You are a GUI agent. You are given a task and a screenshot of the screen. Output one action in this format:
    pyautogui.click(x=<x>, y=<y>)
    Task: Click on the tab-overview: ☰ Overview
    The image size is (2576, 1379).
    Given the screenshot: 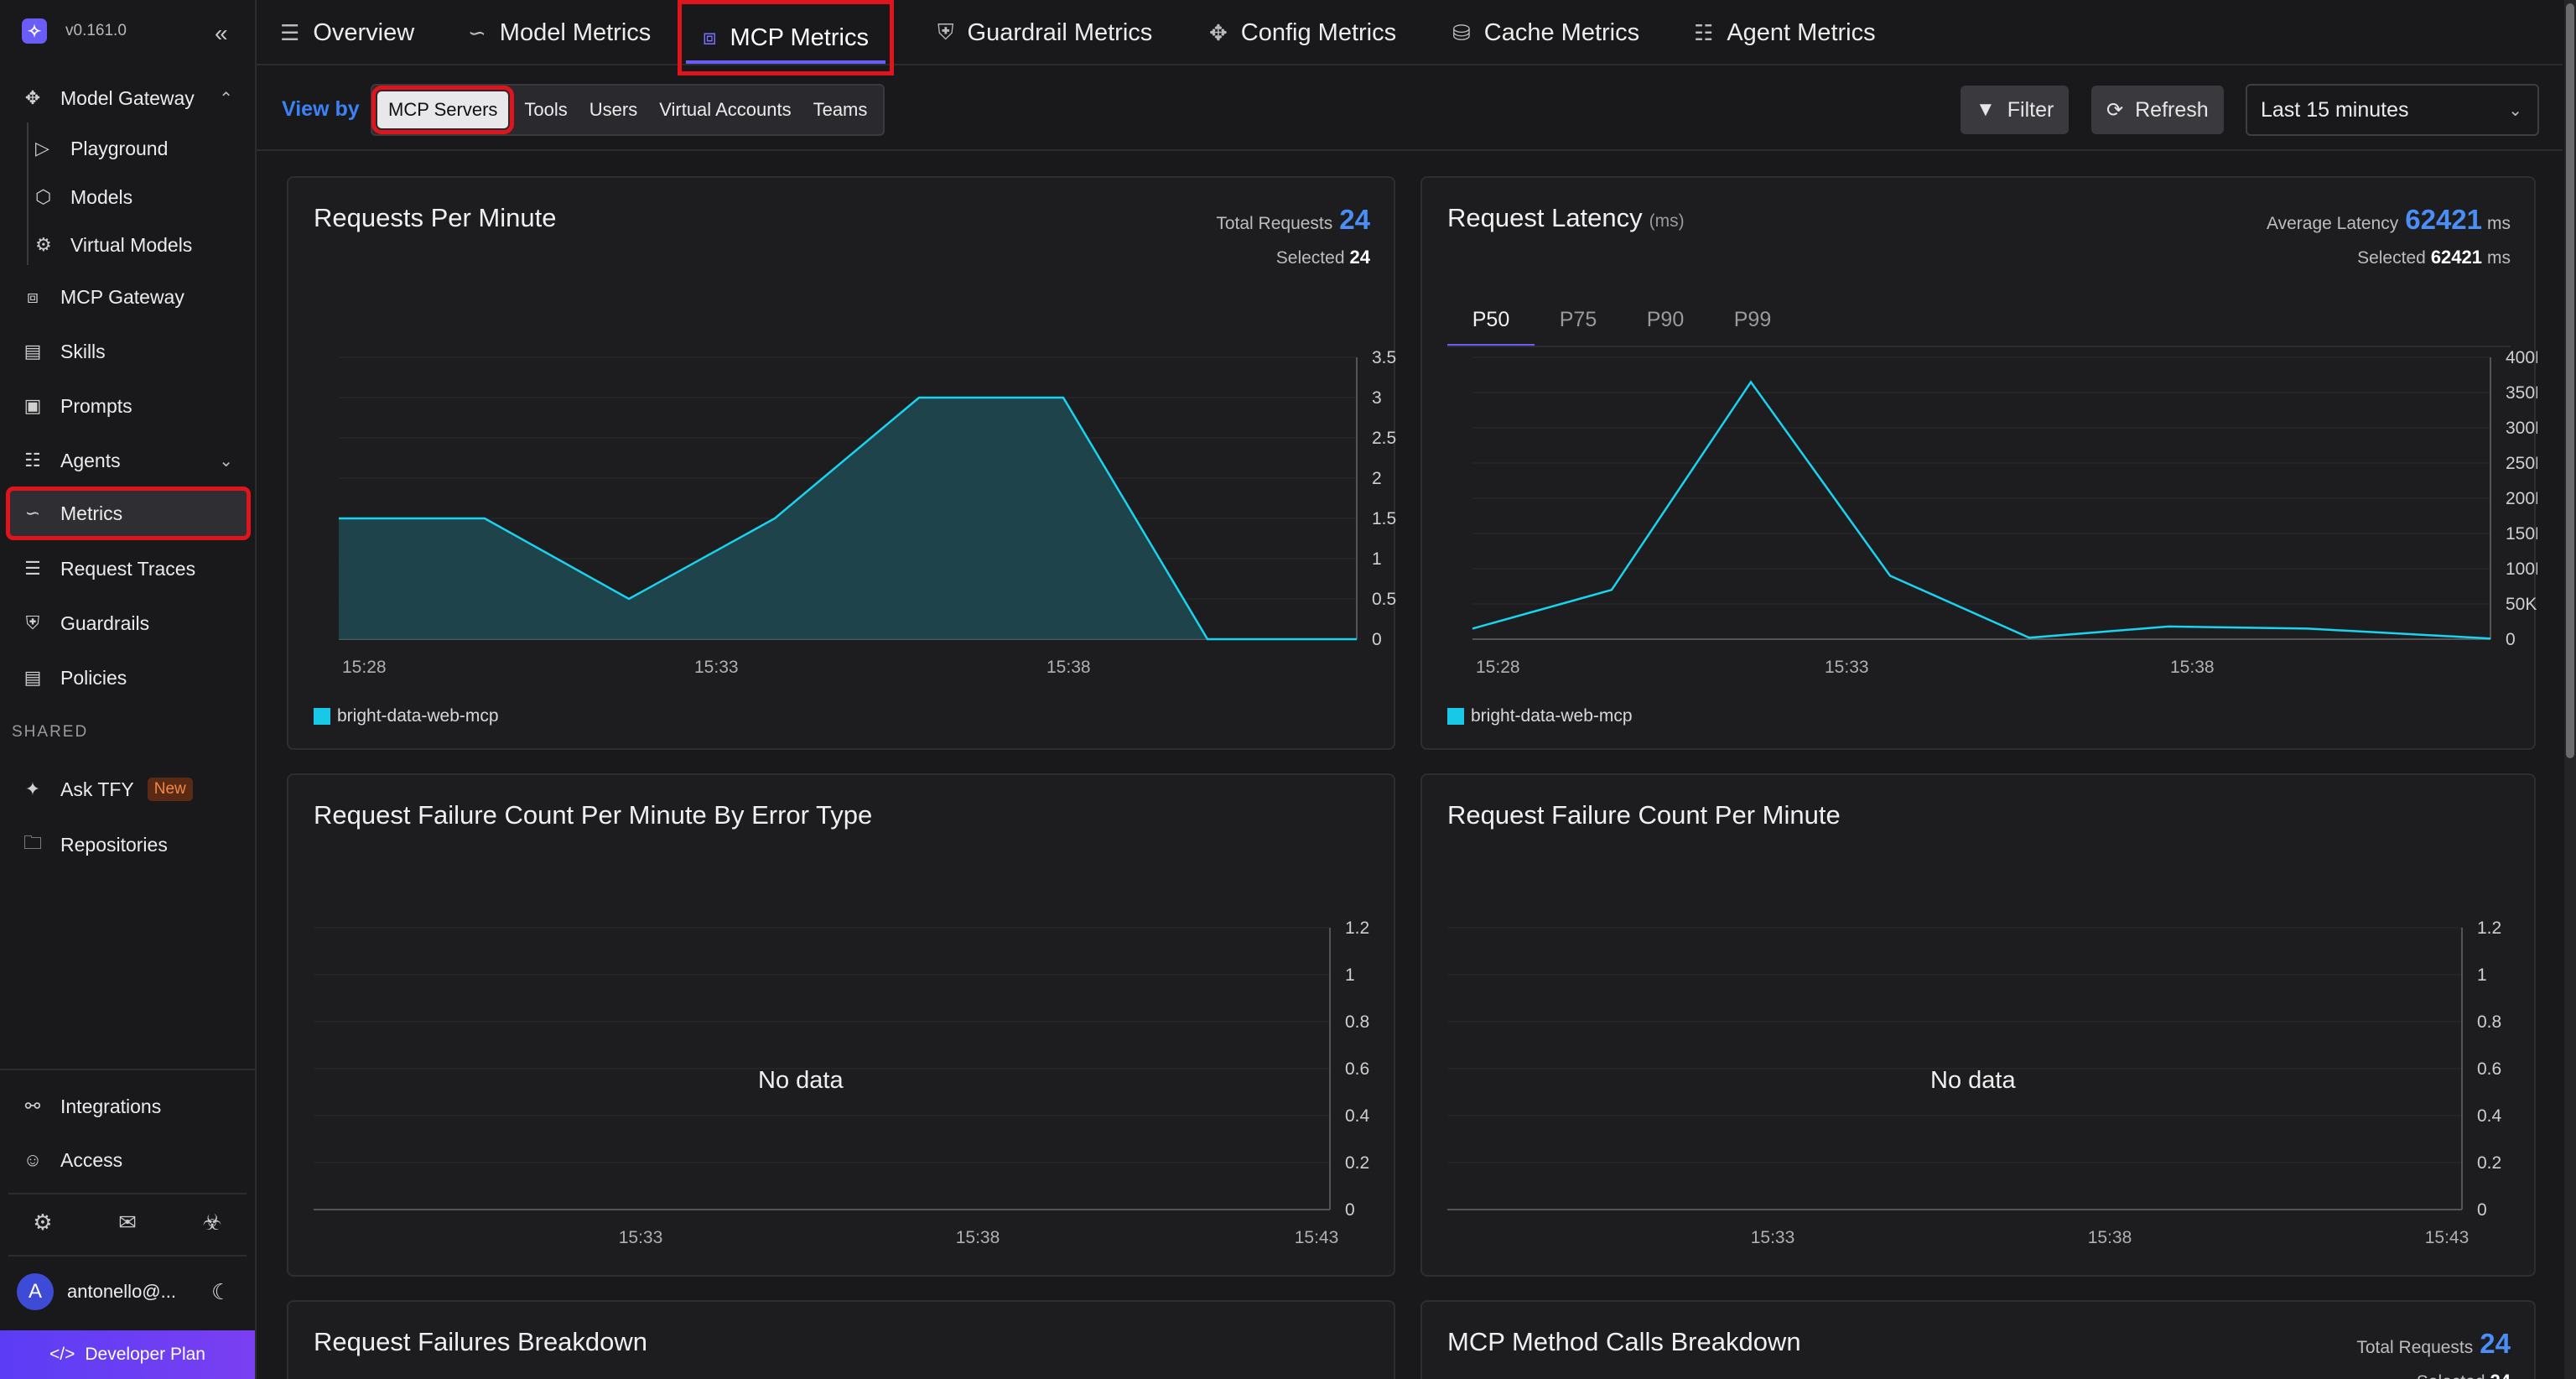 What is the action you would take?
    pyautogui.click(x=347, y=32)
    